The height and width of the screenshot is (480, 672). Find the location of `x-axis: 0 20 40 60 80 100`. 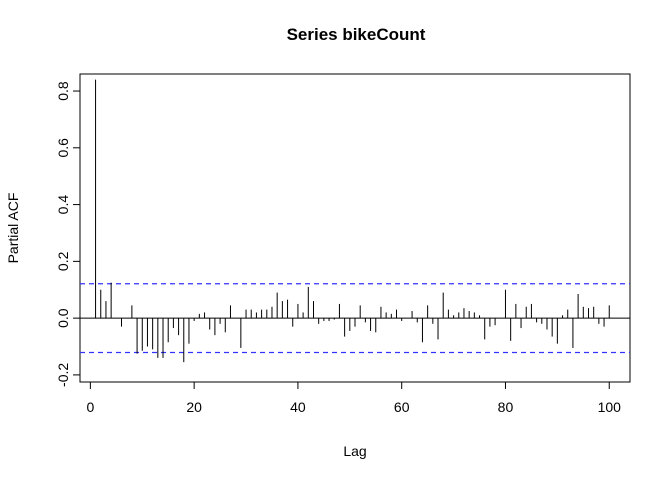

x-axis: 0 20 40 60 80 100 is located at coordinates (354, 398).